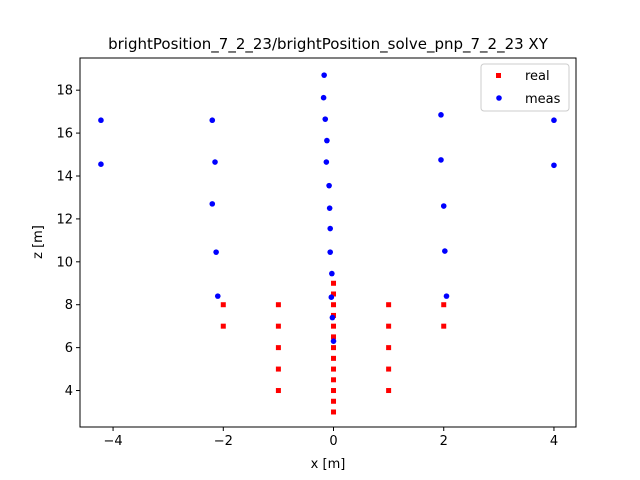  Describe the element at coordinates (38, 242) in the screenshot. I see `y-axis-label: z [m]` at that location.